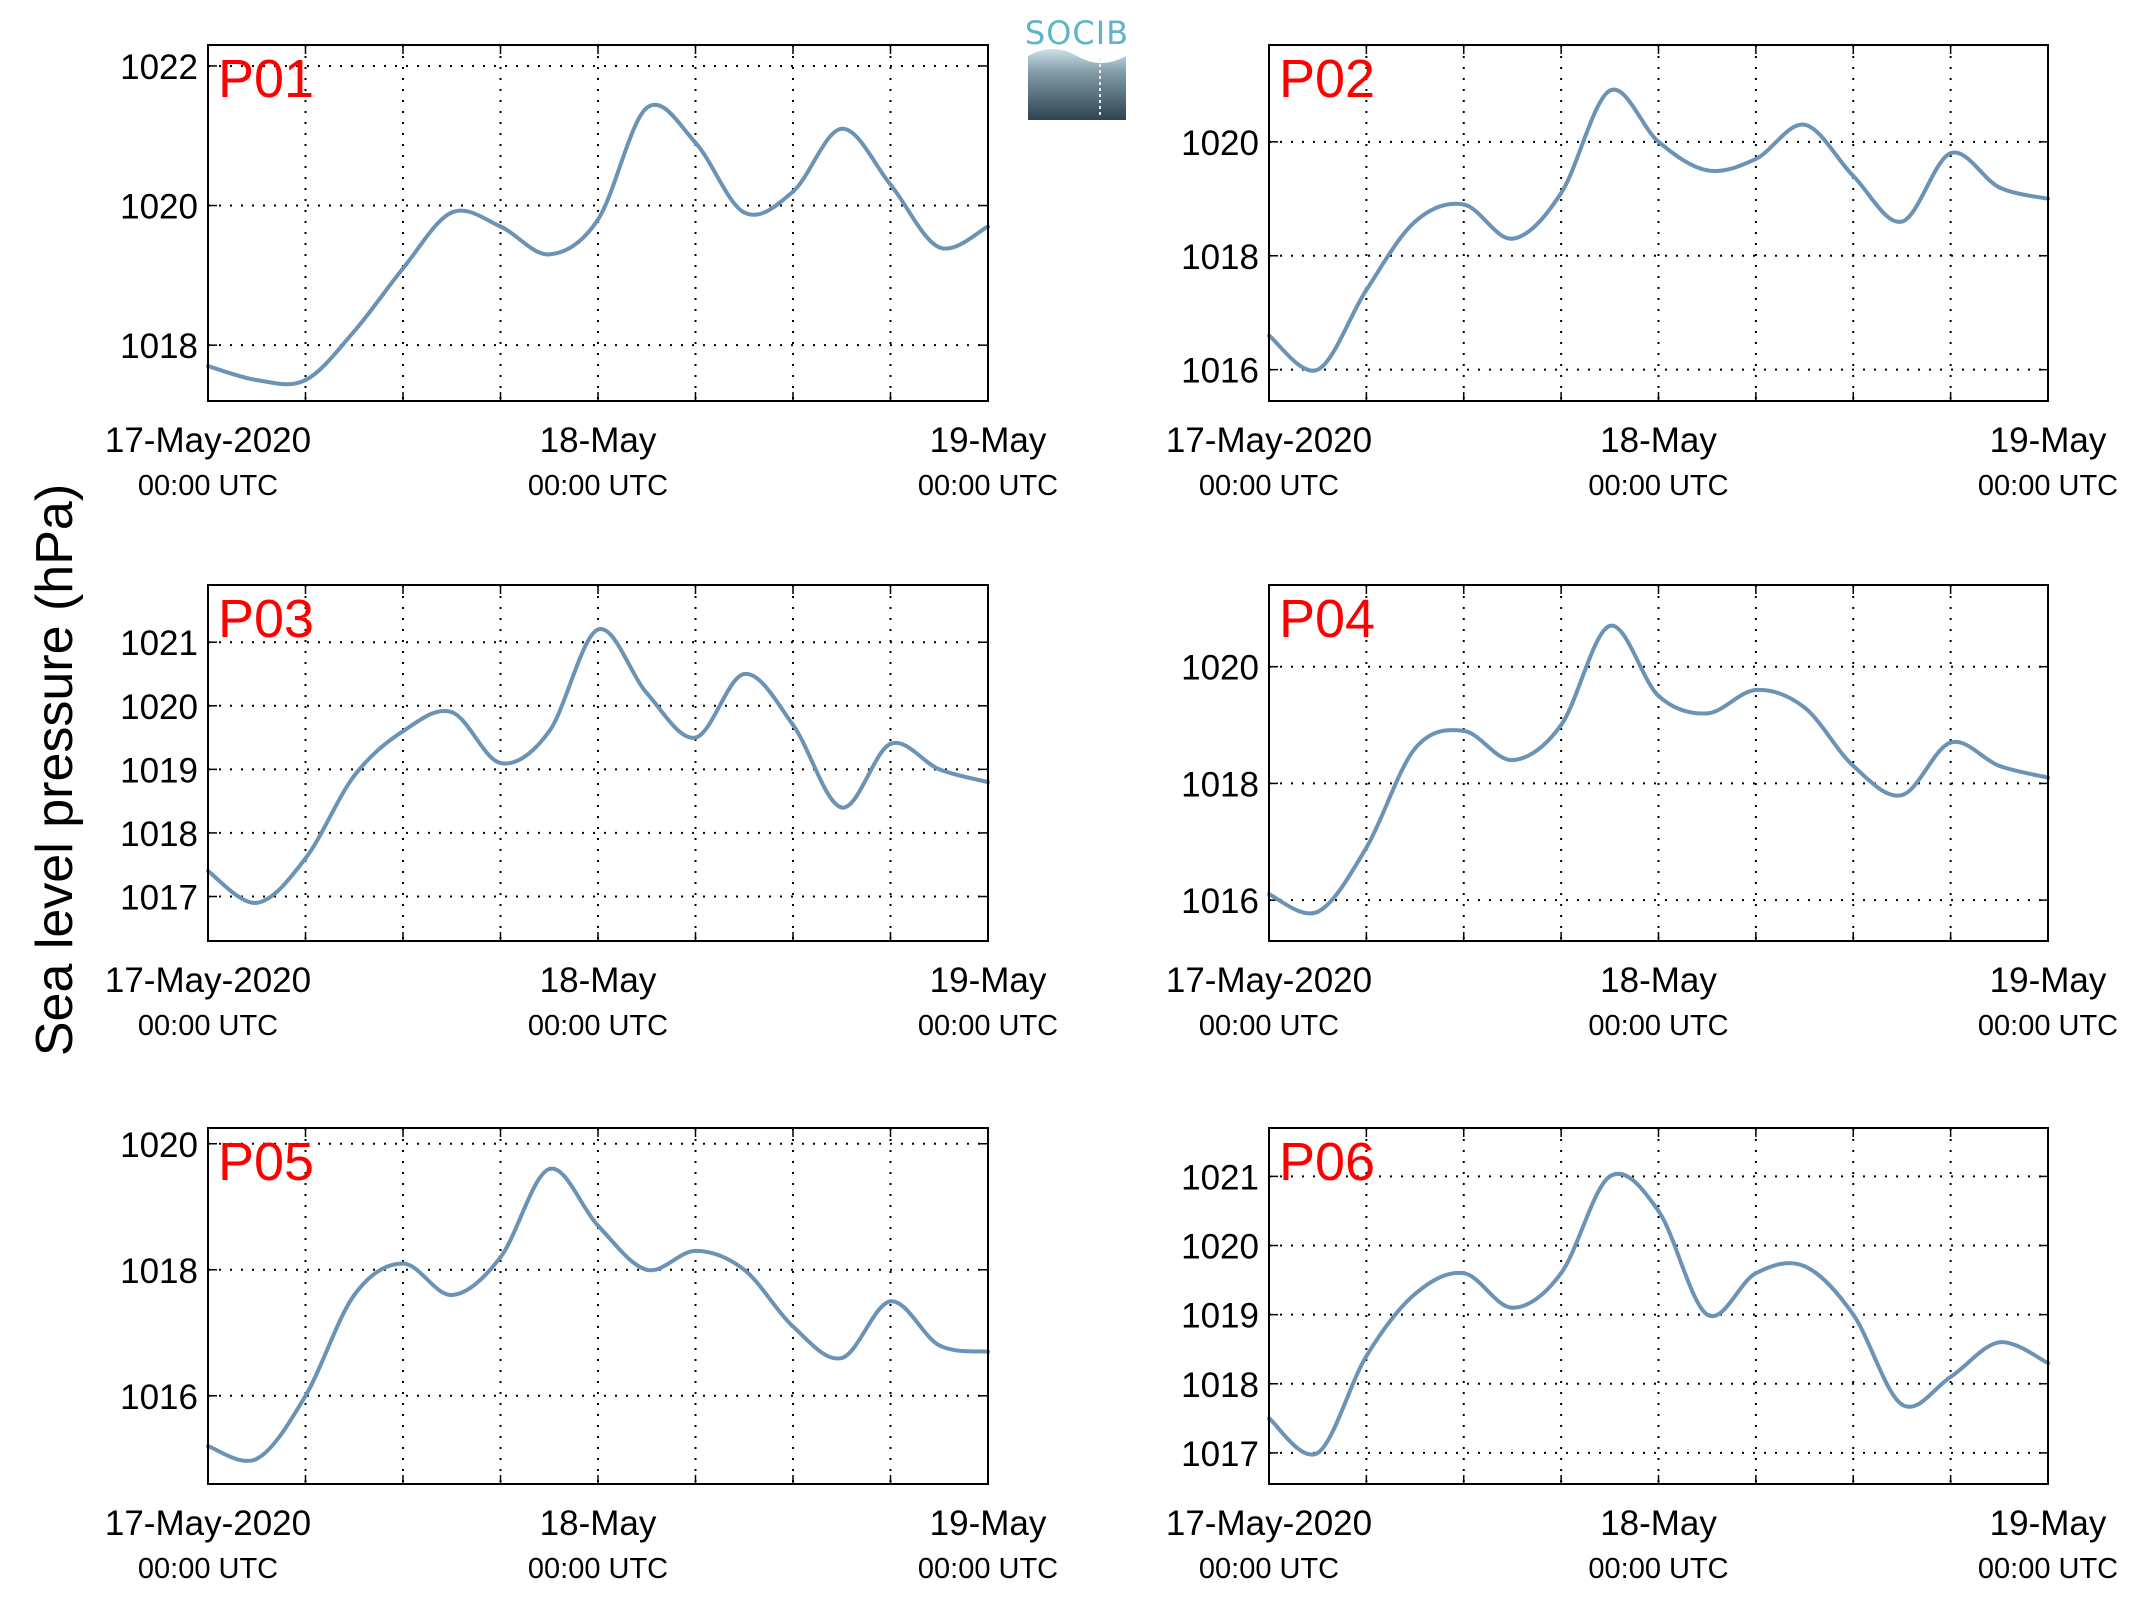 Image resolution: width=2133 pixels, height=1608 pixels. What do you see at coordinates (266, 79) in the screenshot?
I see `panel-label: P01` at bounding box center [266, 79].